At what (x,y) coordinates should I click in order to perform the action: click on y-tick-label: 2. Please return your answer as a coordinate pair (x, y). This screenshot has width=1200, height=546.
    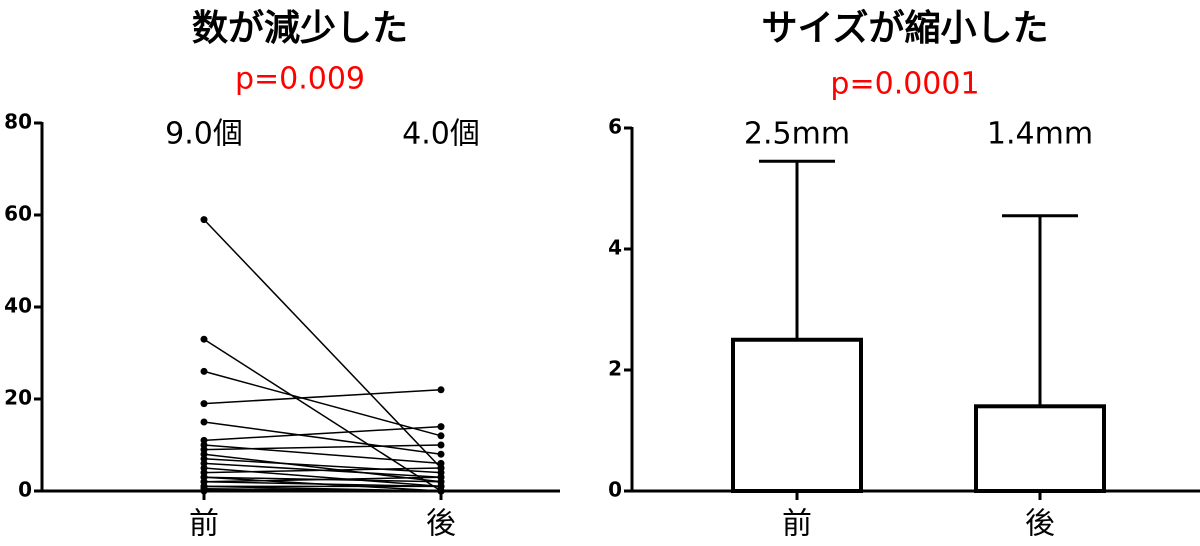
    Looking at the image, I should click on (615, 369).